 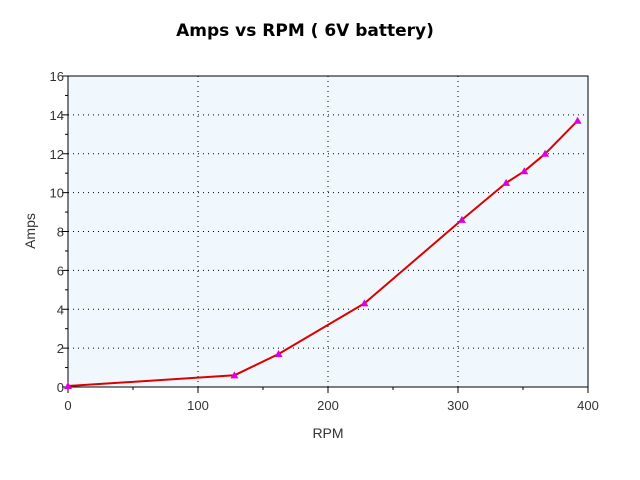 What do you see at coordinates (588, 405) in the screenshot?
I see `x-tick-label: 400` at bounding box center [588, 405].